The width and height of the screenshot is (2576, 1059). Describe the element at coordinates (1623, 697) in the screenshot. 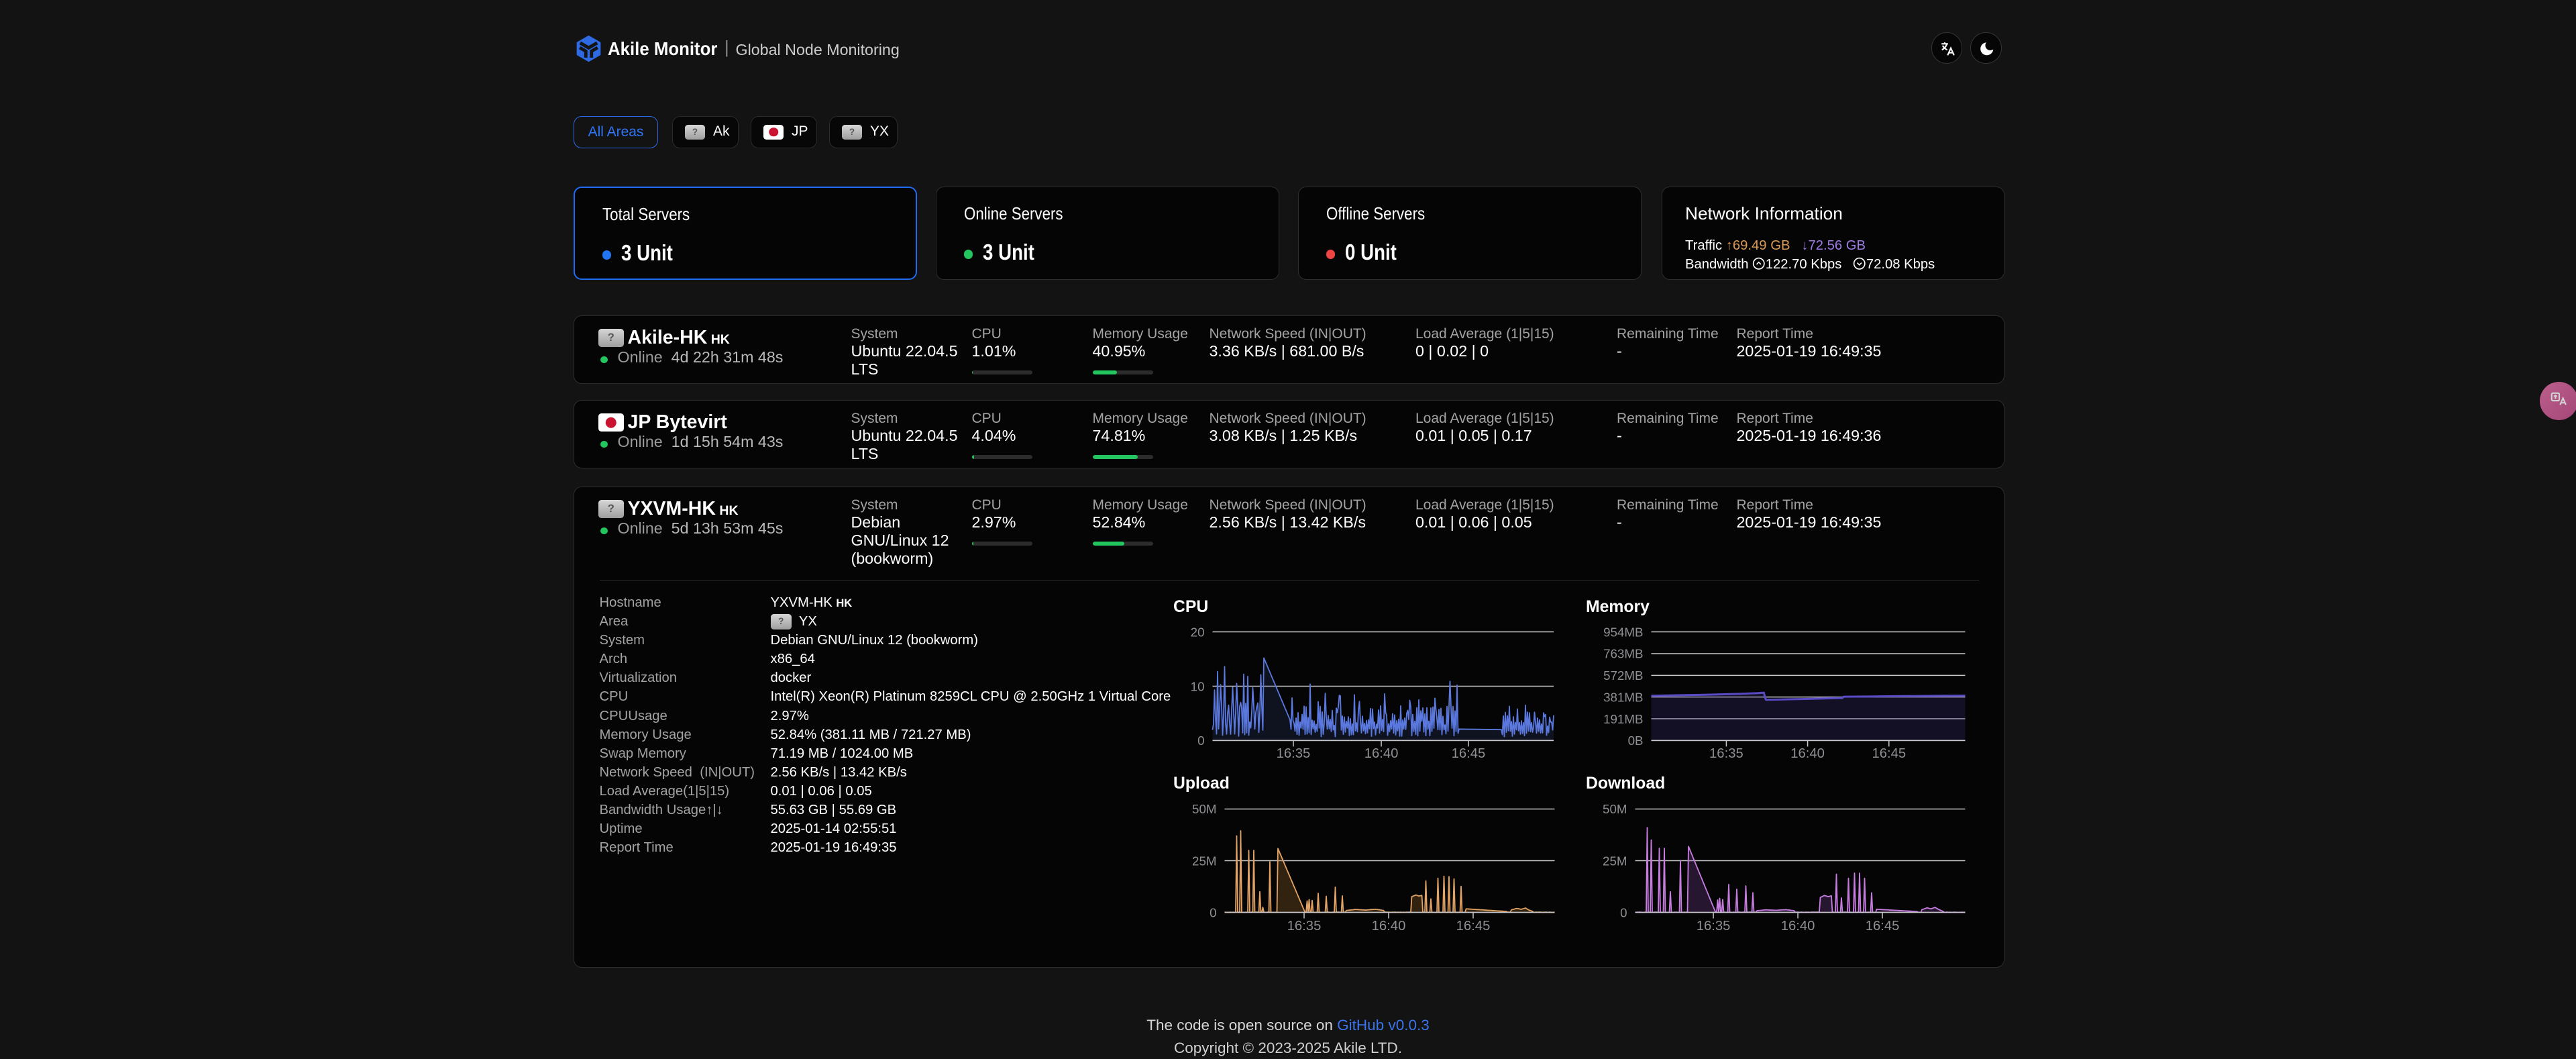

I see `svg-text: 381MB` at that location.